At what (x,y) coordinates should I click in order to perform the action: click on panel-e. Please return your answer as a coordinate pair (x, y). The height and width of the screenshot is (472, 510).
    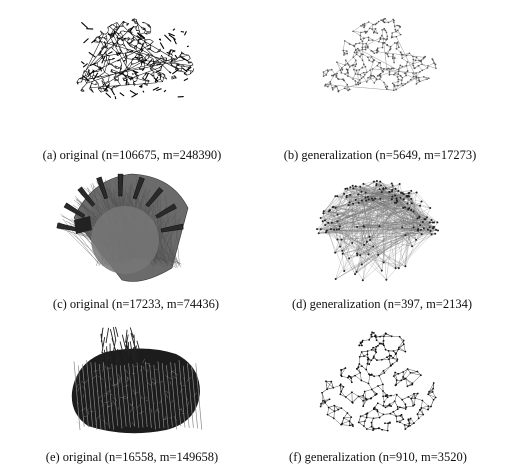
    Looking at the image, I should click on (136, 381).